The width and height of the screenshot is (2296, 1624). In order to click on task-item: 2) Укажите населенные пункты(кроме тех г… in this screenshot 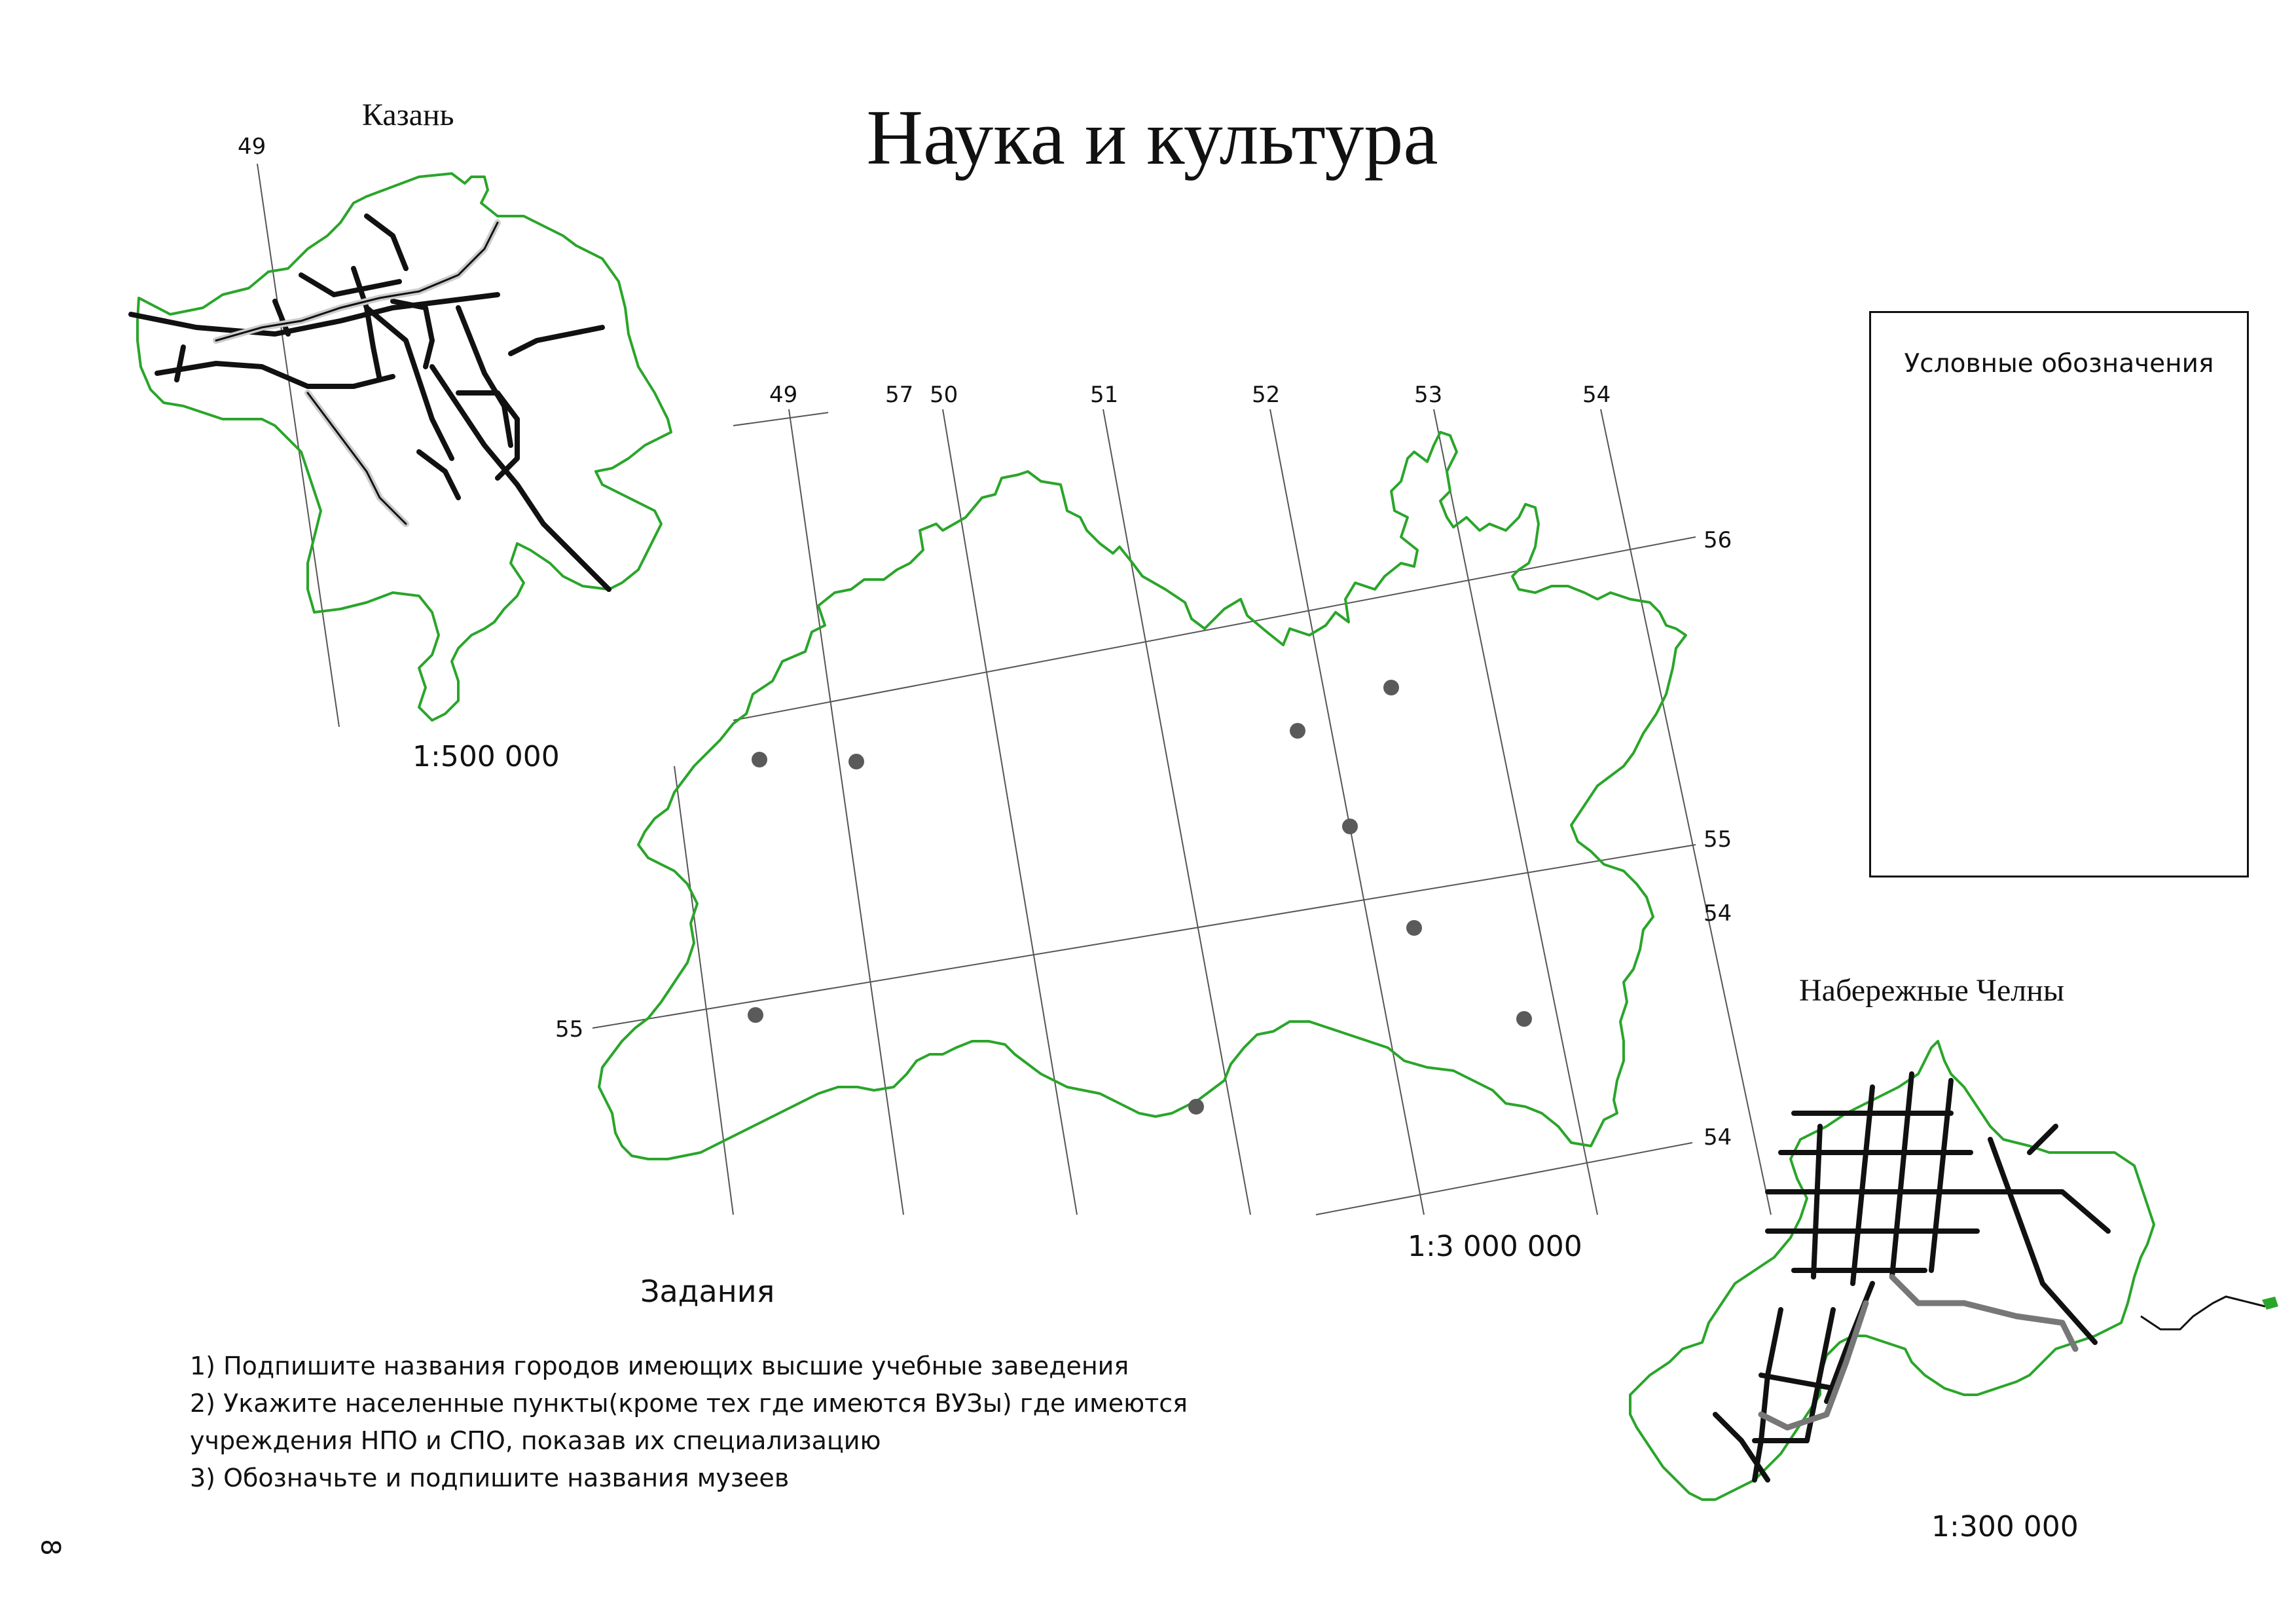, I will do `click(689, 1403)`.